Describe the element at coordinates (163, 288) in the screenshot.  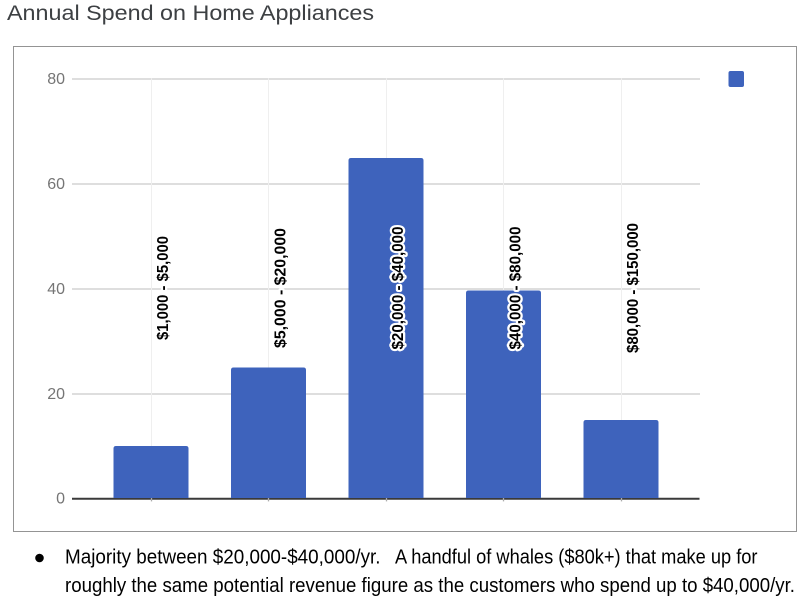
I see `svg-text: $1,000 - $5,000` at that location.